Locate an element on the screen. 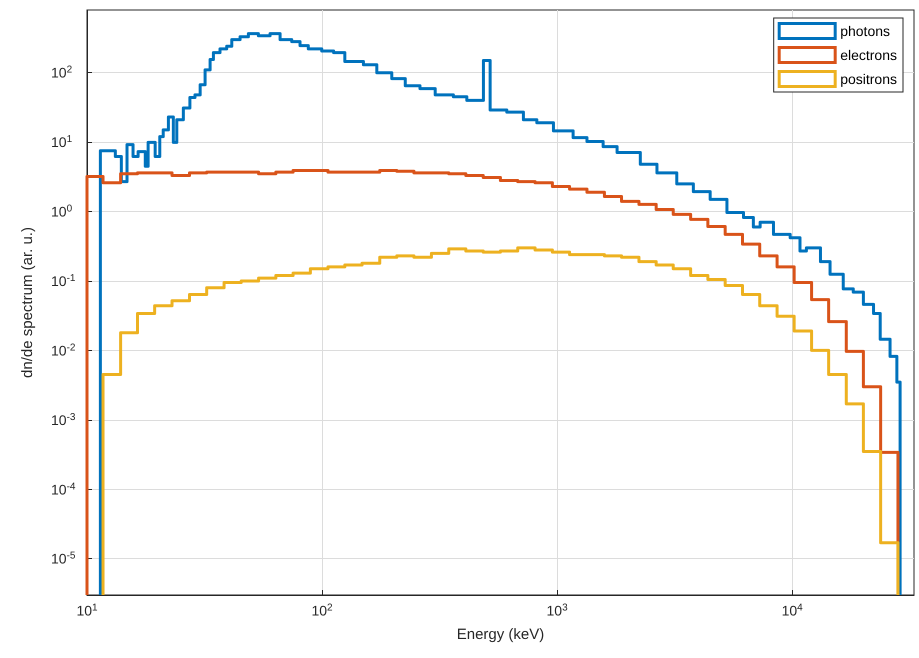  legend-label: photons is located at coordinates (865, 31).